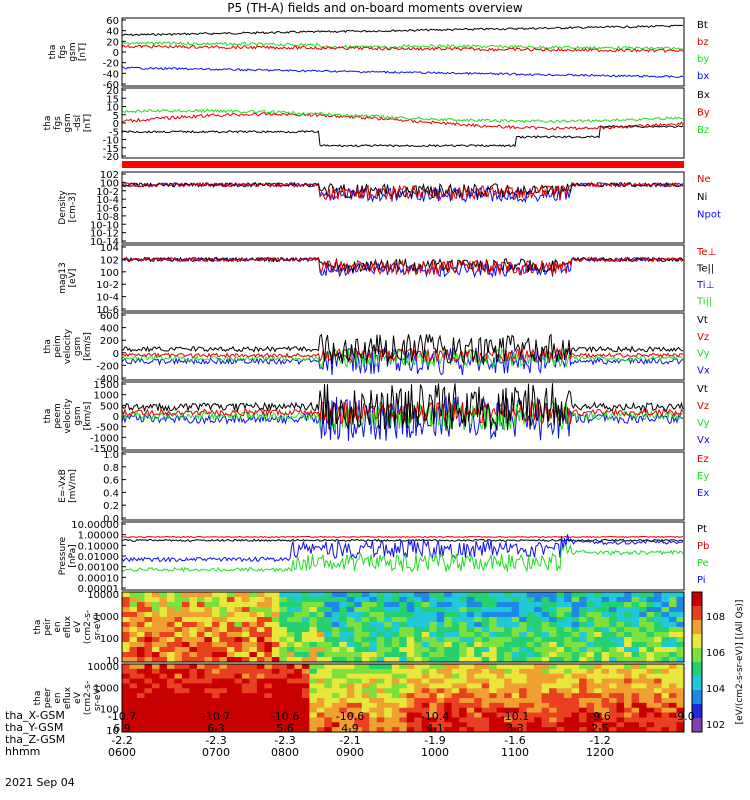 The image size is (750, 800). What do you see at coordinates (63, 486) in the screenshot?
I see `efield-ylabel-0: E=-VxB` at bounding box center [63, 486].